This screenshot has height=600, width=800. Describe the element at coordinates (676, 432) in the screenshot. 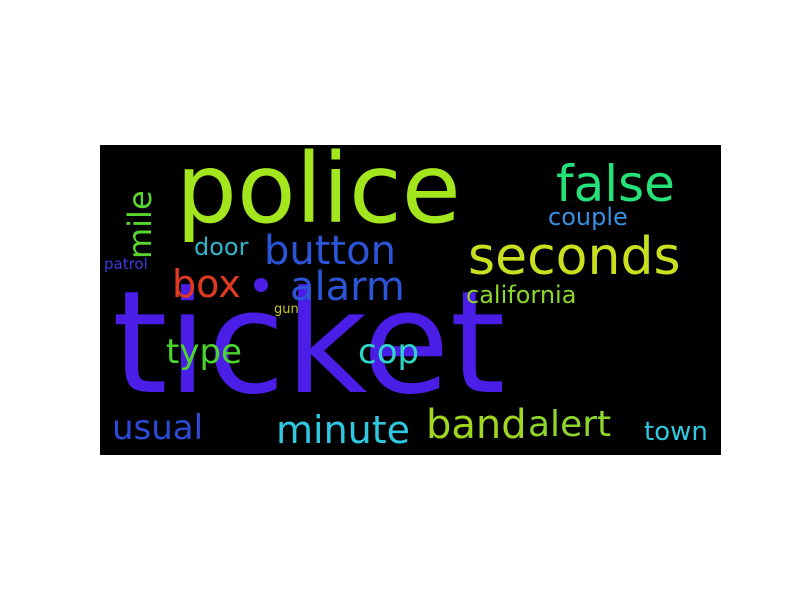

I see `word-town: town` at that location.